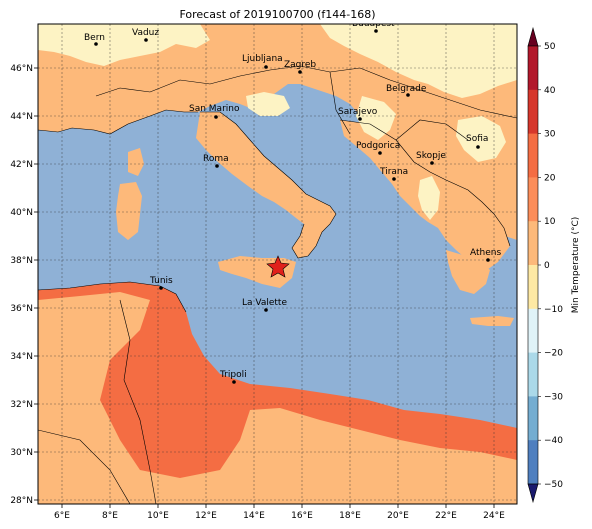 Image resolution: width=592 pixels, height=529 pixels. What do you see at coordinates (21, 405) in the screenshot?
I see `y-tick-label: 32°N` at bounding box center [21, 405].